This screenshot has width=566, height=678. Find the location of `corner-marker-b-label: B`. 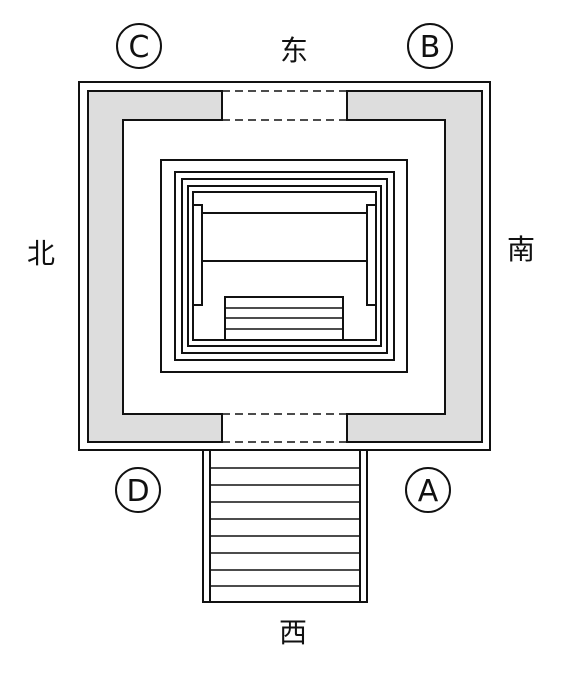

corner-marker-b-label: B is located at coordinates (430, 47).